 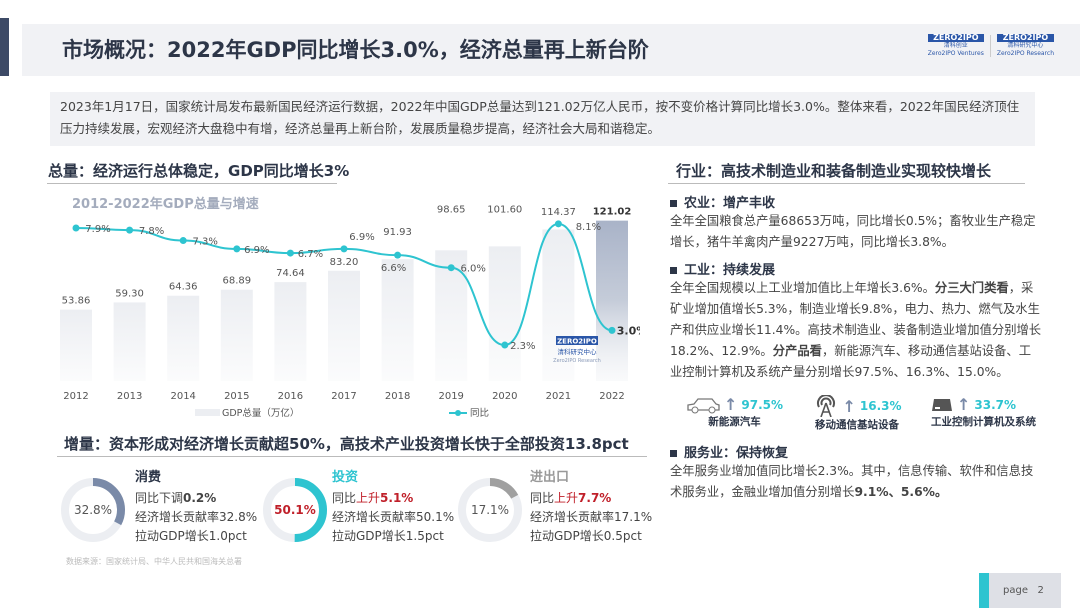 What do you see at coordinates (558, 212) in the screenshot?
I see `bar-label: 114.37` at bounding box center [558, 212].